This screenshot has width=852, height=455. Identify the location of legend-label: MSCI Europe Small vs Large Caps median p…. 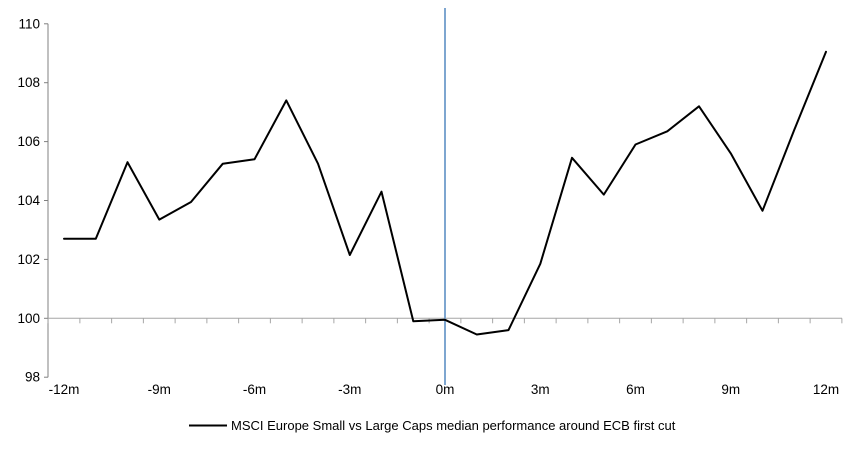
(453, 425).